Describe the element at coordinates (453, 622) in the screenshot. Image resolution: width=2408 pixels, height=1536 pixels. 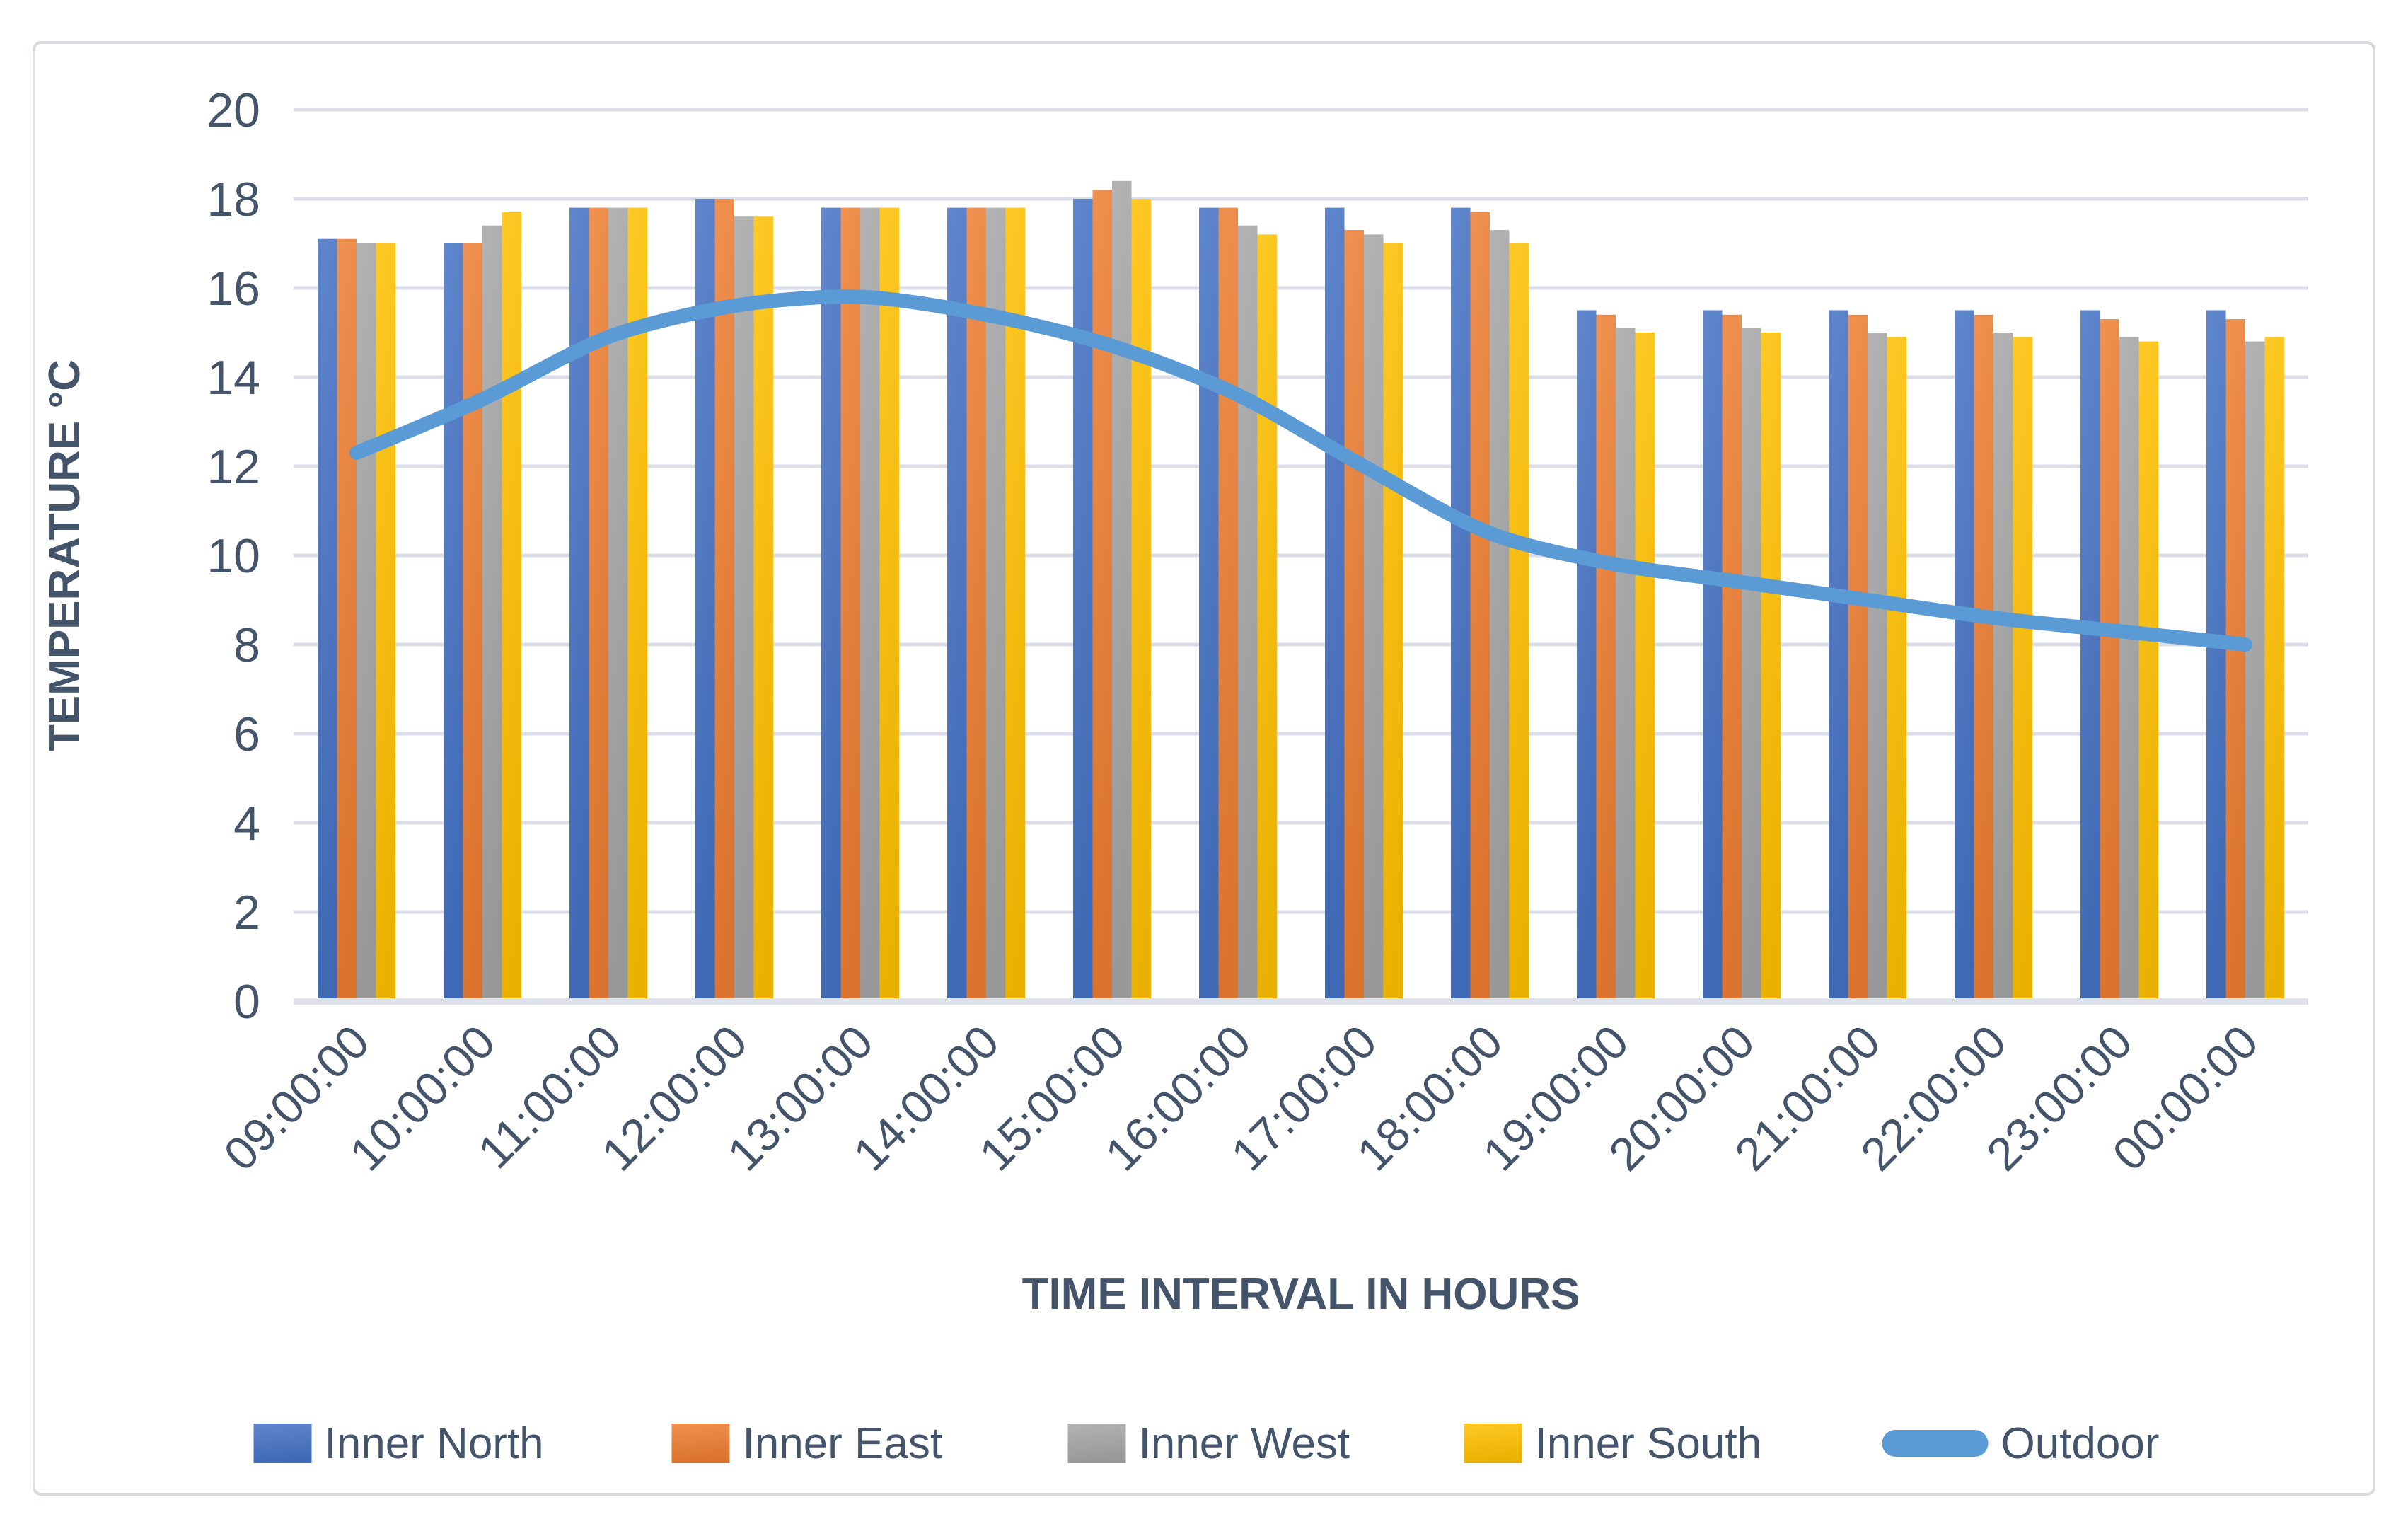
I see `bar-inner-north-10:00:00` at that location.